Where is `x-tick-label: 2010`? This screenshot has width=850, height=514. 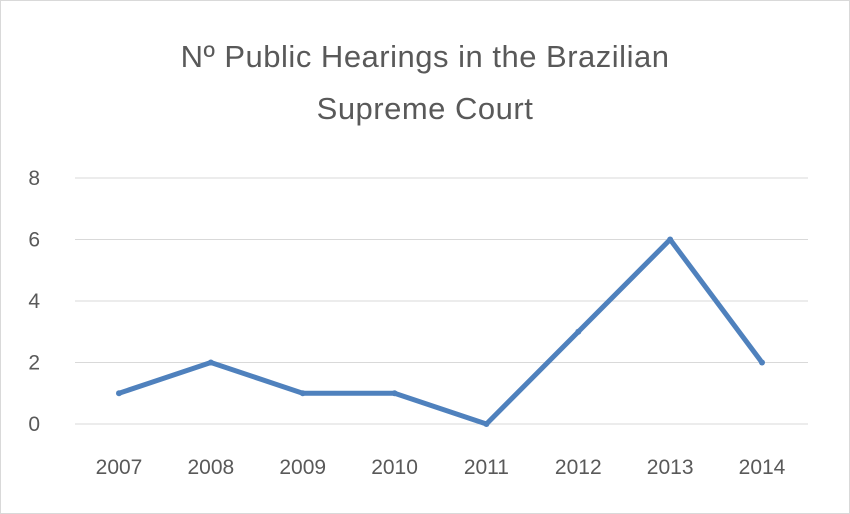 x-tick-label: 2010 is located at coordinates (394, 467).